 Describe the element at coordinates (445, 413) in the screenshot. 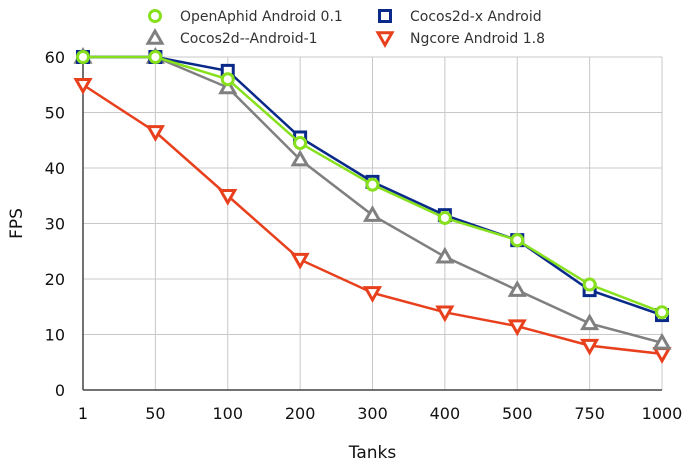

I see `x-tick-label: 400` at that location.